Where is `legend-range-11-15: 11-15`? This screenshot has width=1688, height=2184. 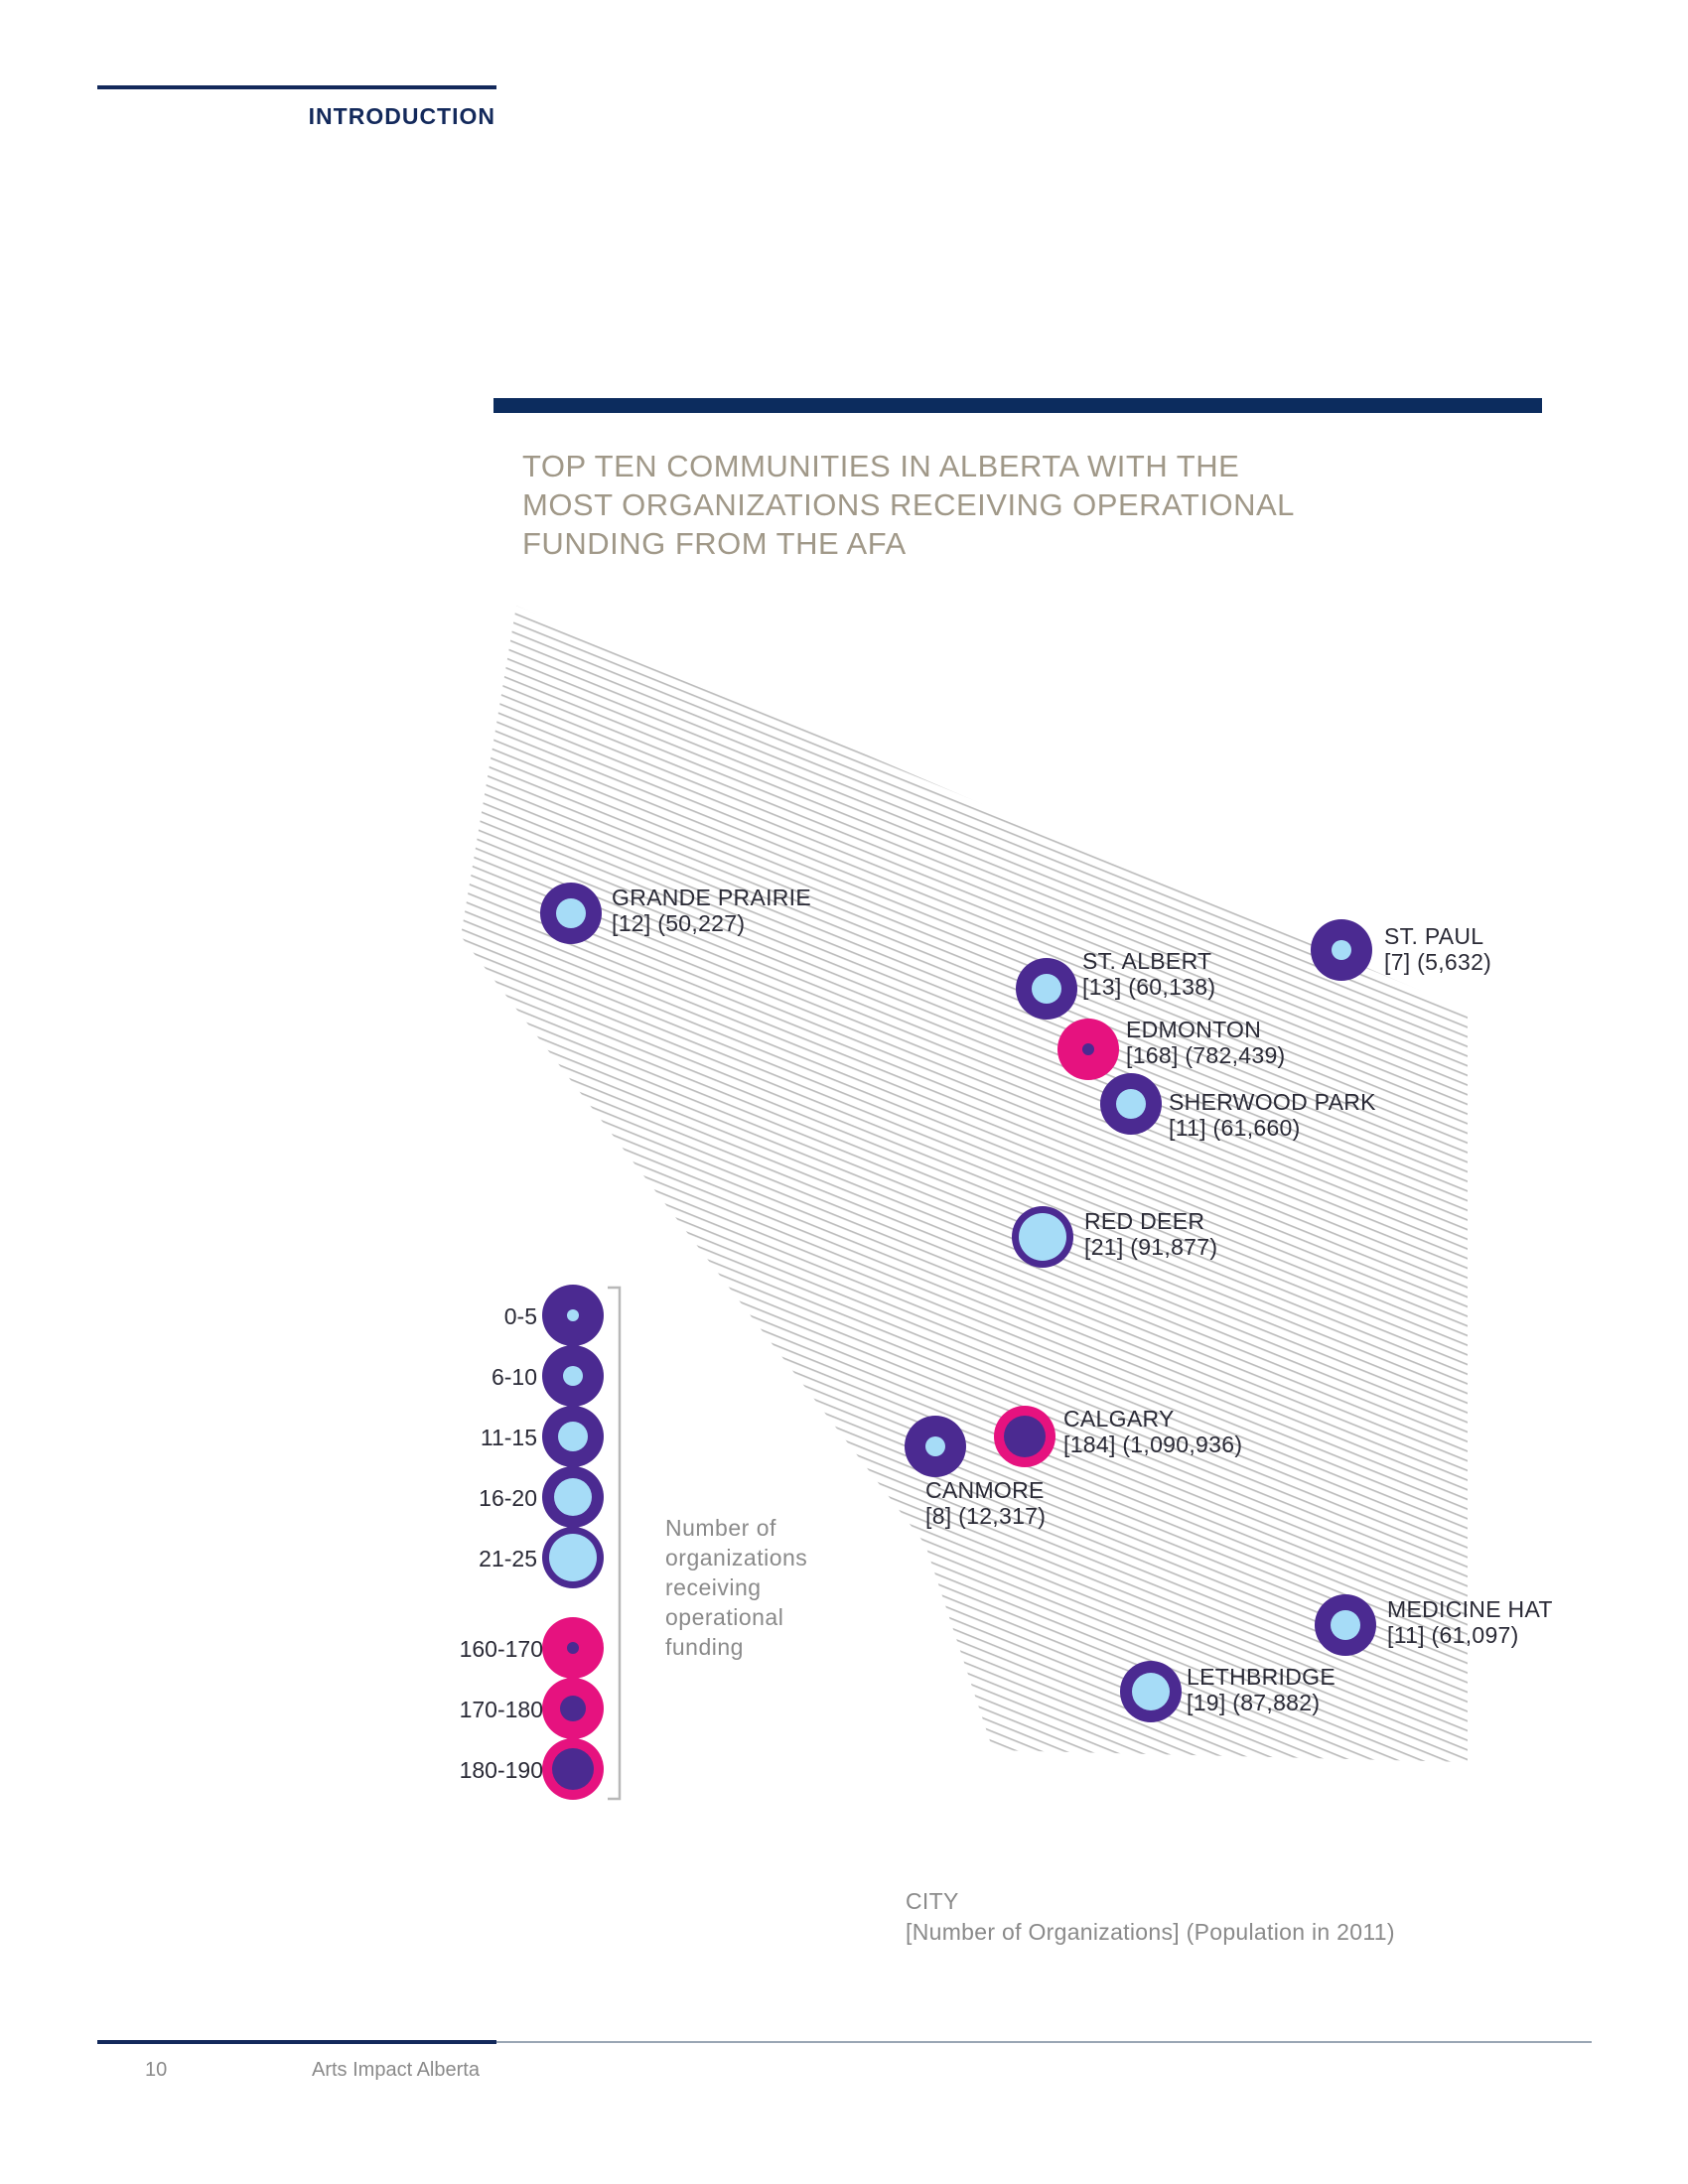 legend-range-11-15: 11-15 is located at coordinates (508, 1437).